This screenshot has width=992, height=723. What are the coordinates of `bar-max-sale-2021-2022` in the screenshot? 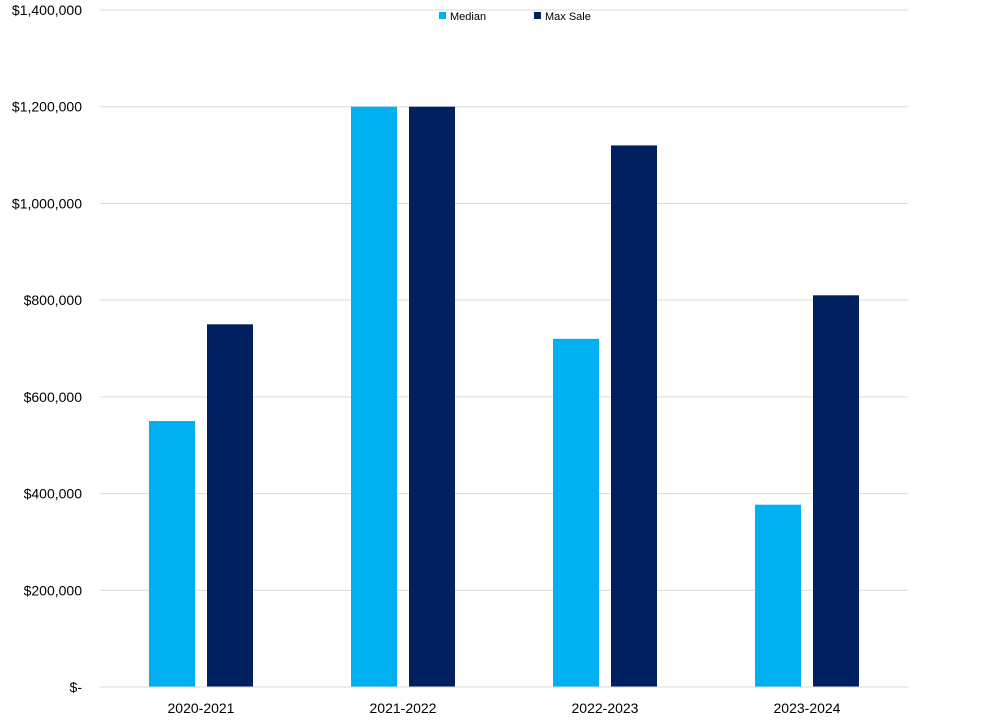 It's located at (432, 396).